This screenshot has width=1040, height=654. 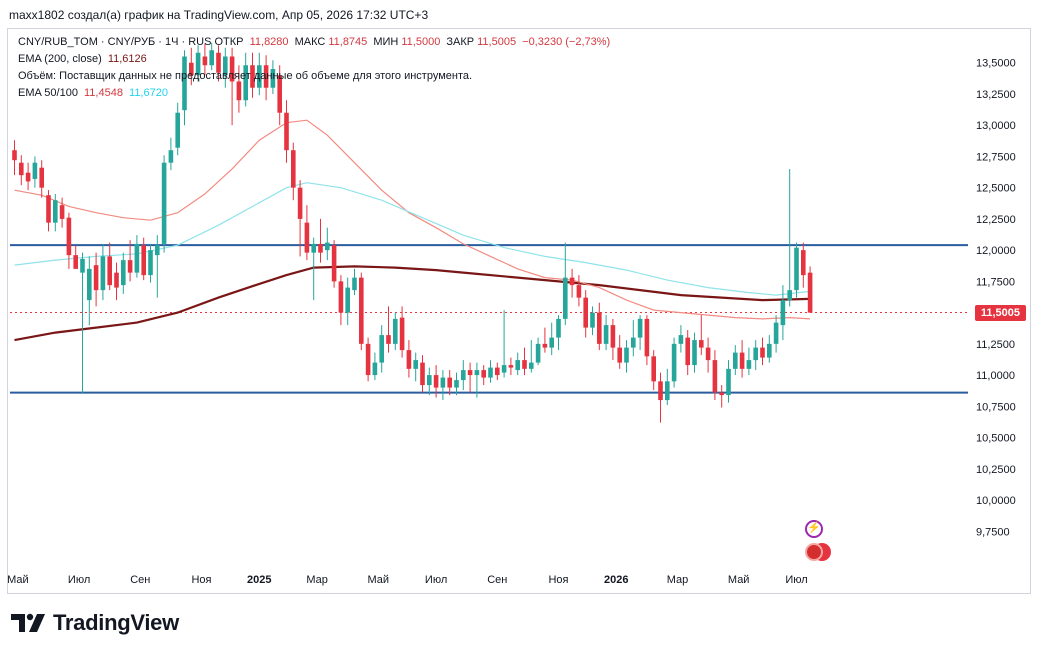 What do you see at coordinates (566, 42) in the screenshot?
I see `legend-change: −0,3230 (−2,73%)` at bounding box center [566, 42].